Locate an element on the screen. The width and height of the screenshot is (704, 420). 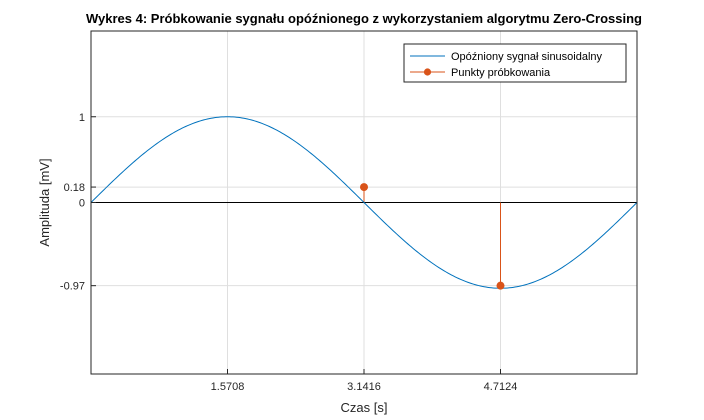
sampling-markers is located at coordinates (432, 236).